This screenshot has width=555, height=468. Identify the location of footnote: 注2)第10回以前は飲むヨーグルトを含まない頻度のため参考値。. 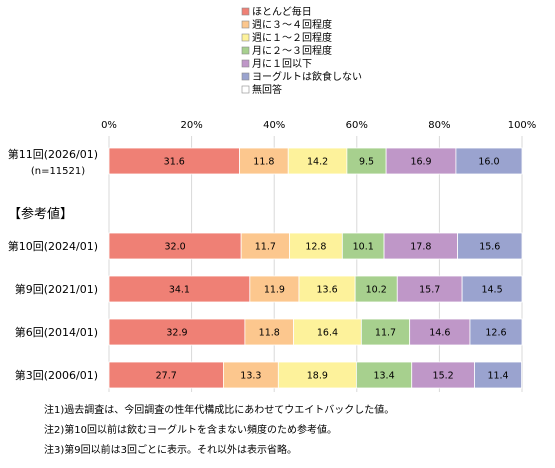
(190, 429).